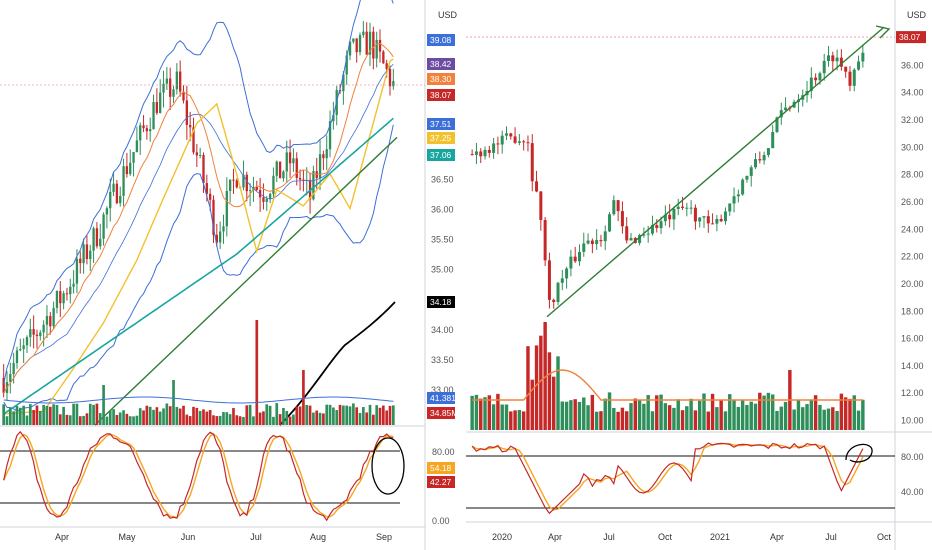 The image size is (932, 550). I want to click on price-label-bg, so click(911, 37).